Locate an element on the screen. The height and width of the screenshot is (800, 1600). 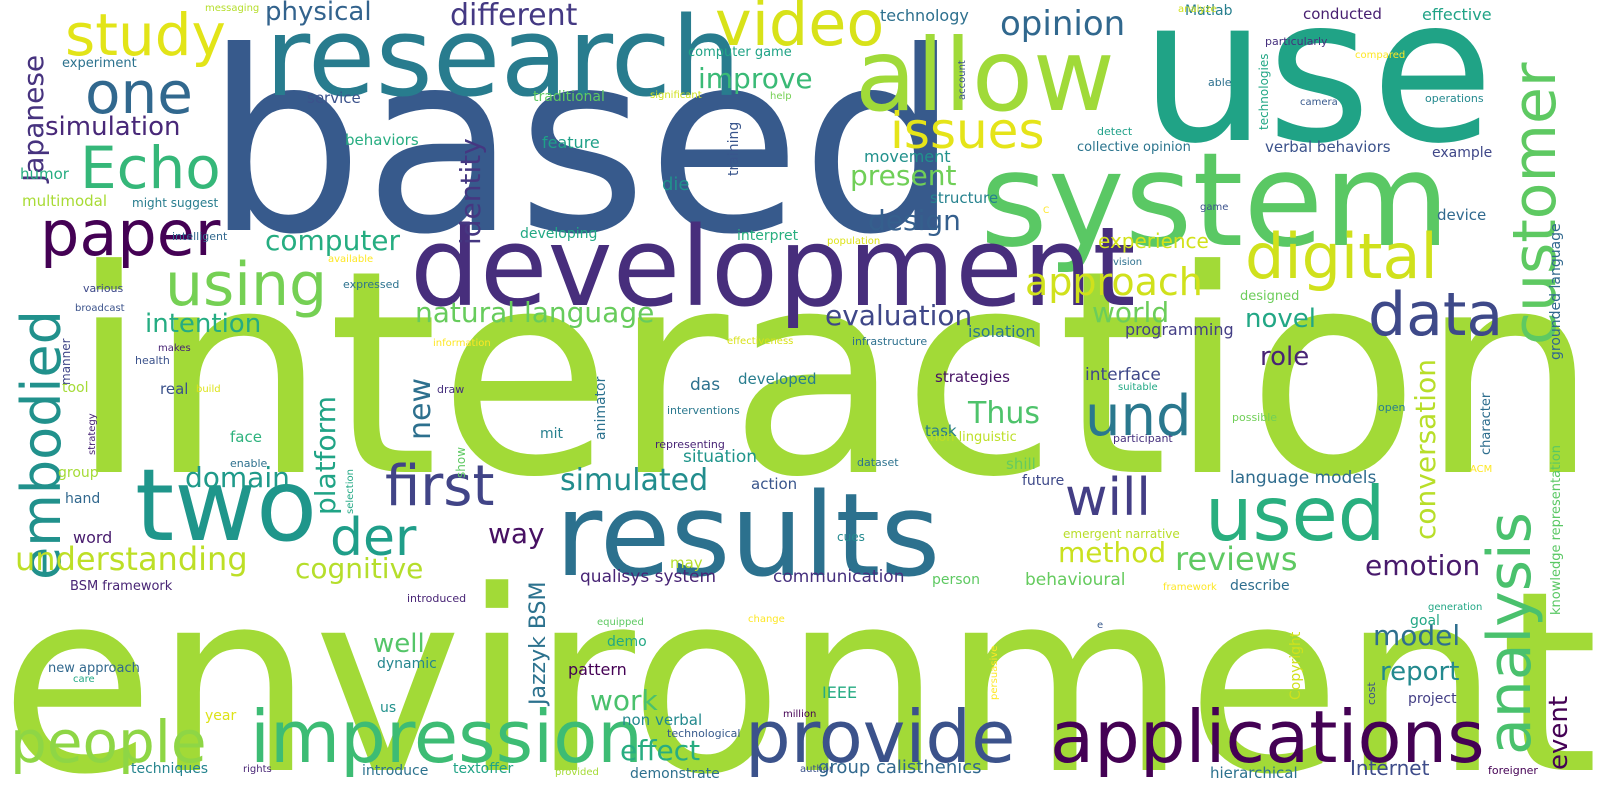
word-identity: identity is located at coordinates (470, 191).